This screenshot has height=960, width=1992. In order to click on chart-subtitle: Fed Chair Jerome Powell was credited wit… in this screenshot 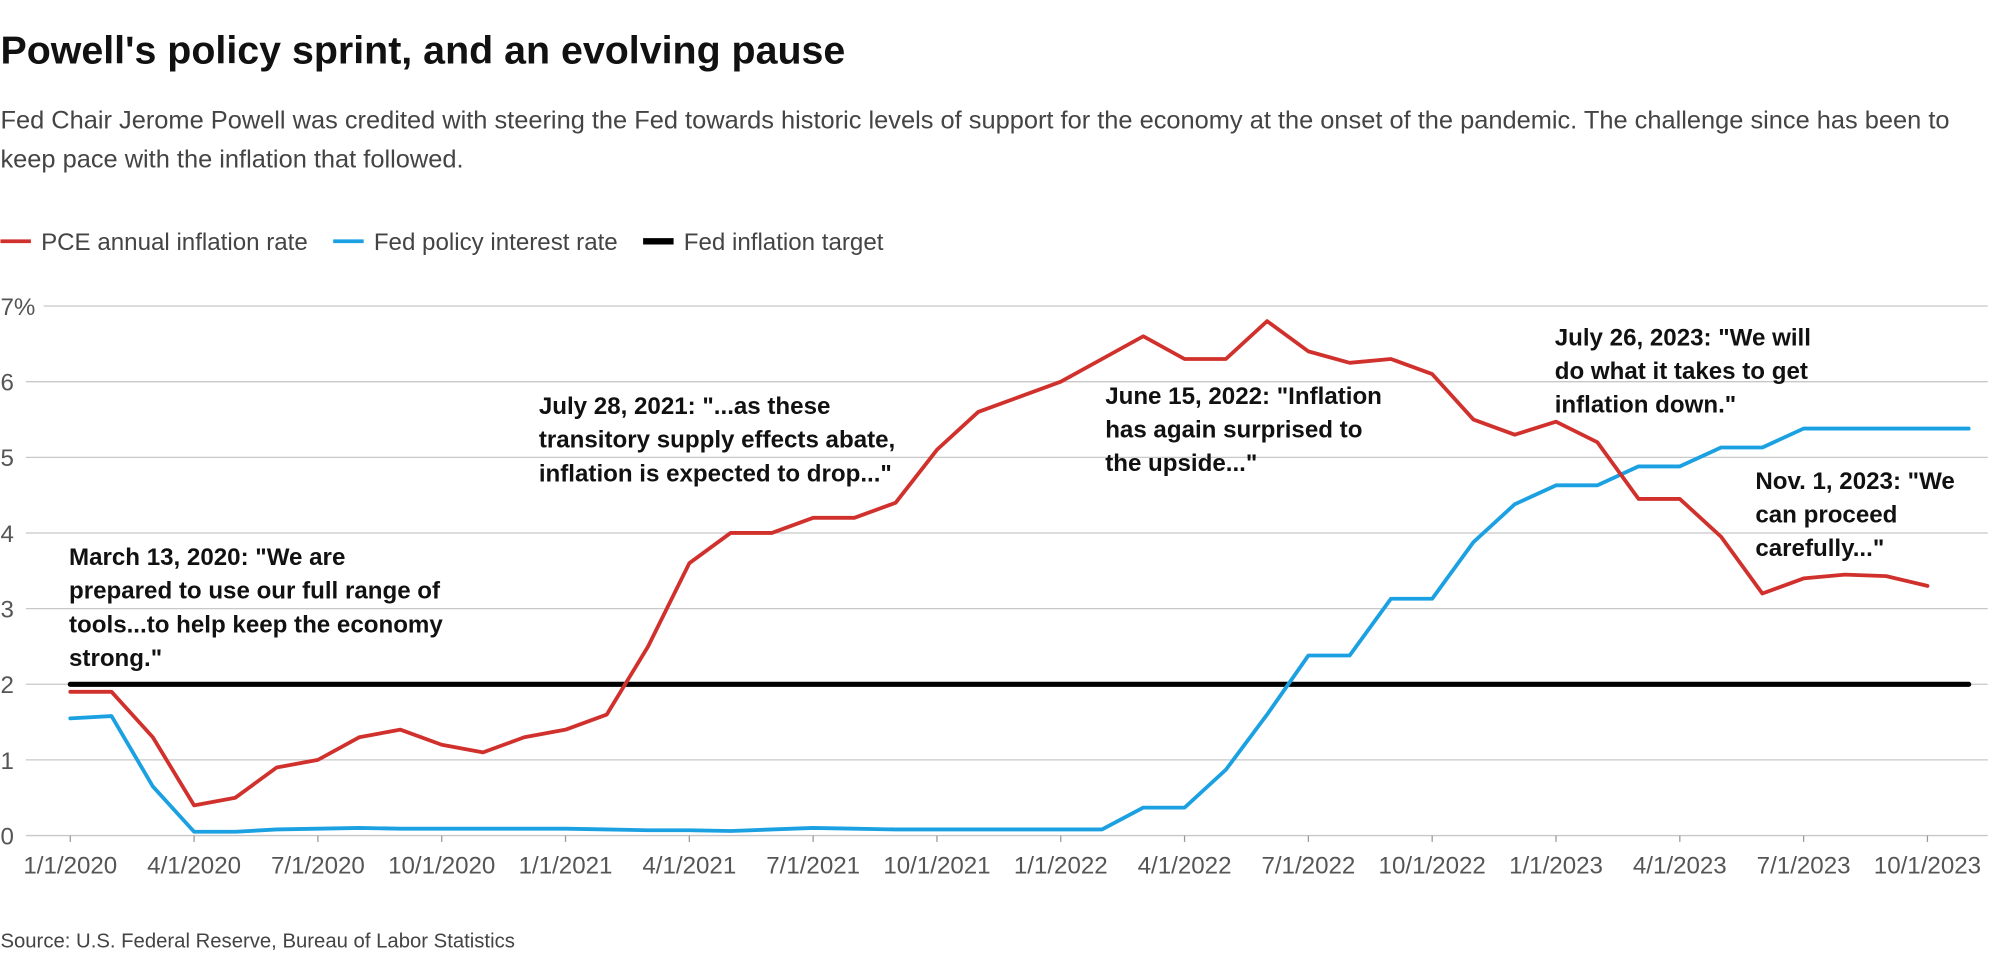, I will do `click(975, 140)`.